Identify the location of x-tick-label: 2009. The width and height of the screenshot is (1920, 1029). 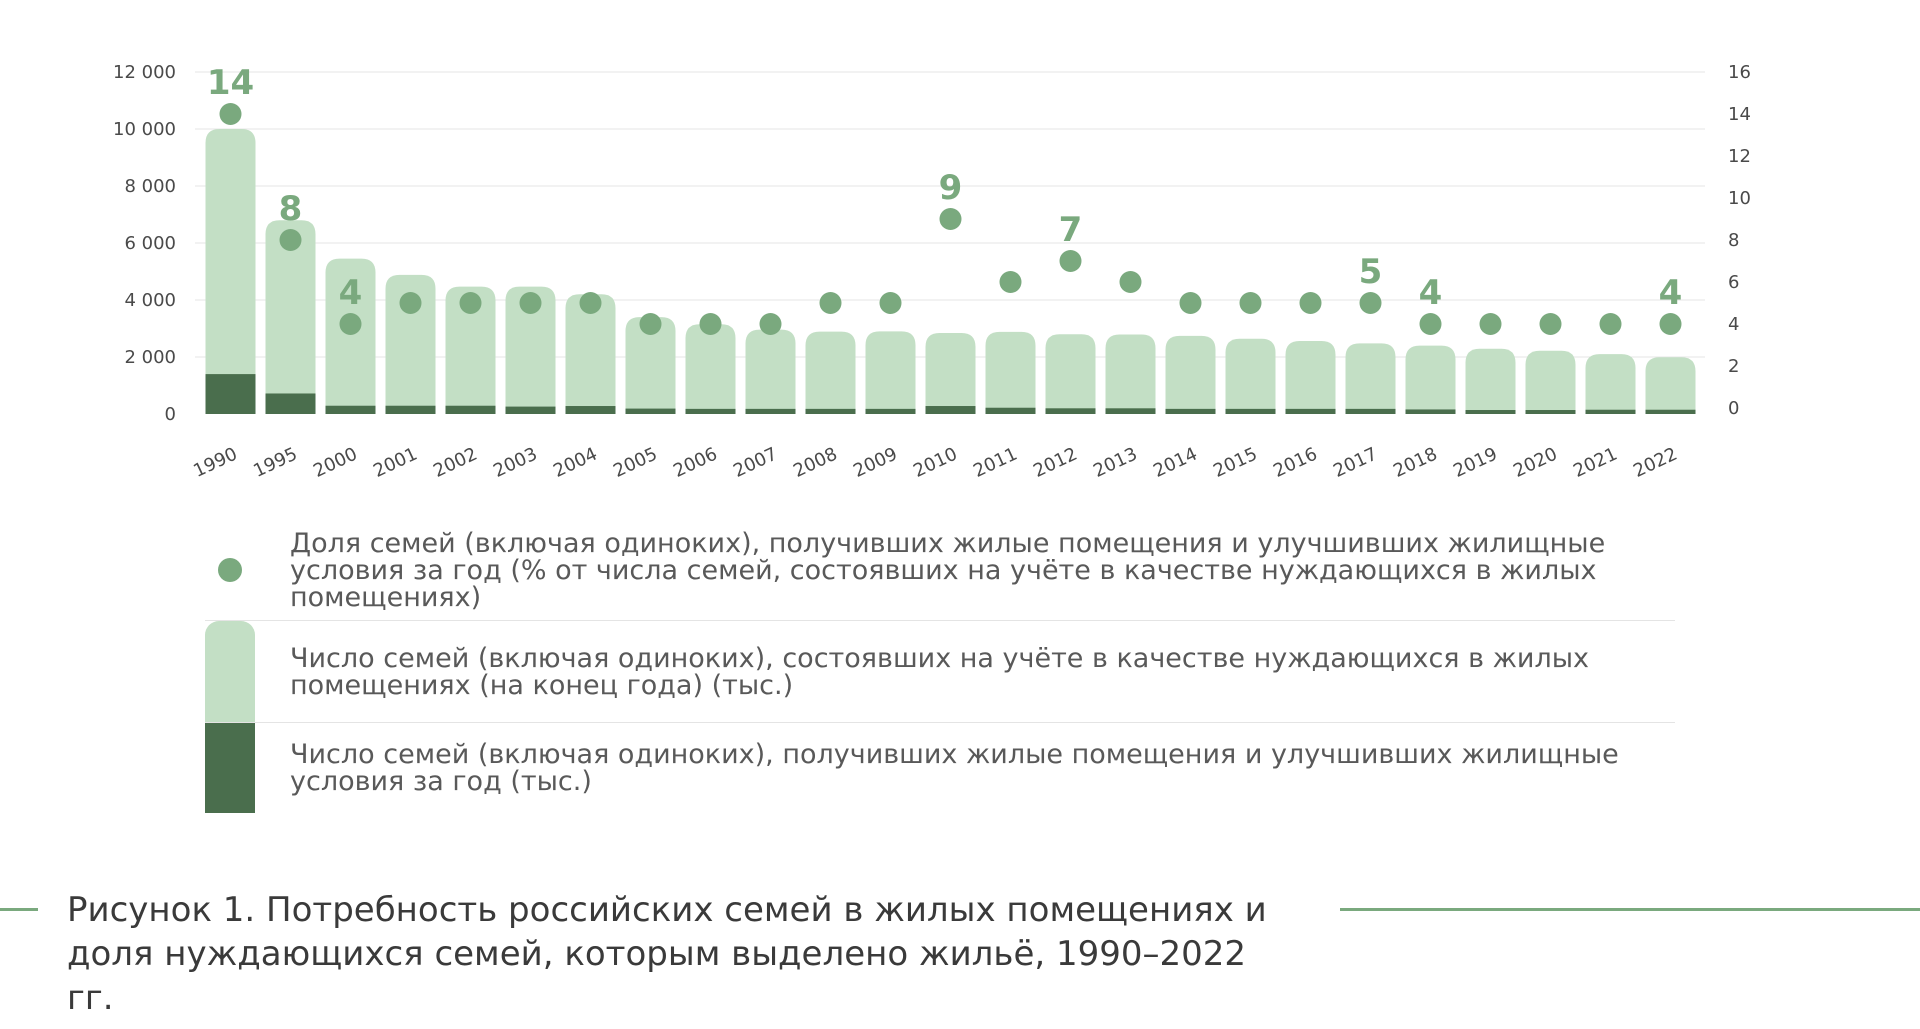
(875, 462).